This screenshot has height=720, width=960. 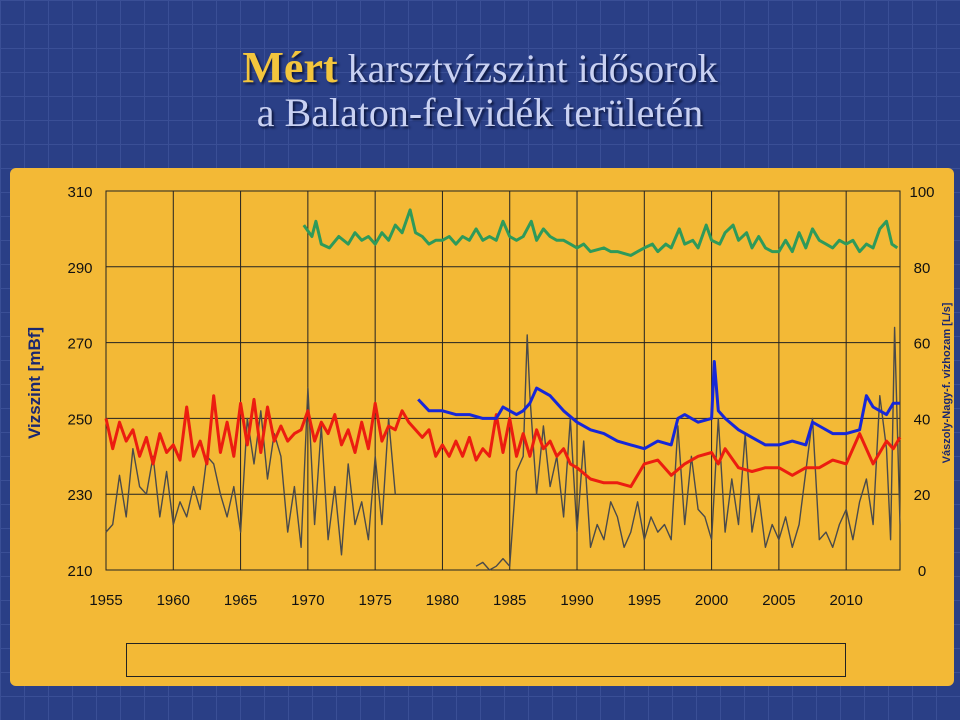 What do you see at coordinates (947, 382) in the screenshot?
I see `y2-axis-label: Vászoly-Nagy-f. vízhozam [L/s]` at bounding box center [947, 382].